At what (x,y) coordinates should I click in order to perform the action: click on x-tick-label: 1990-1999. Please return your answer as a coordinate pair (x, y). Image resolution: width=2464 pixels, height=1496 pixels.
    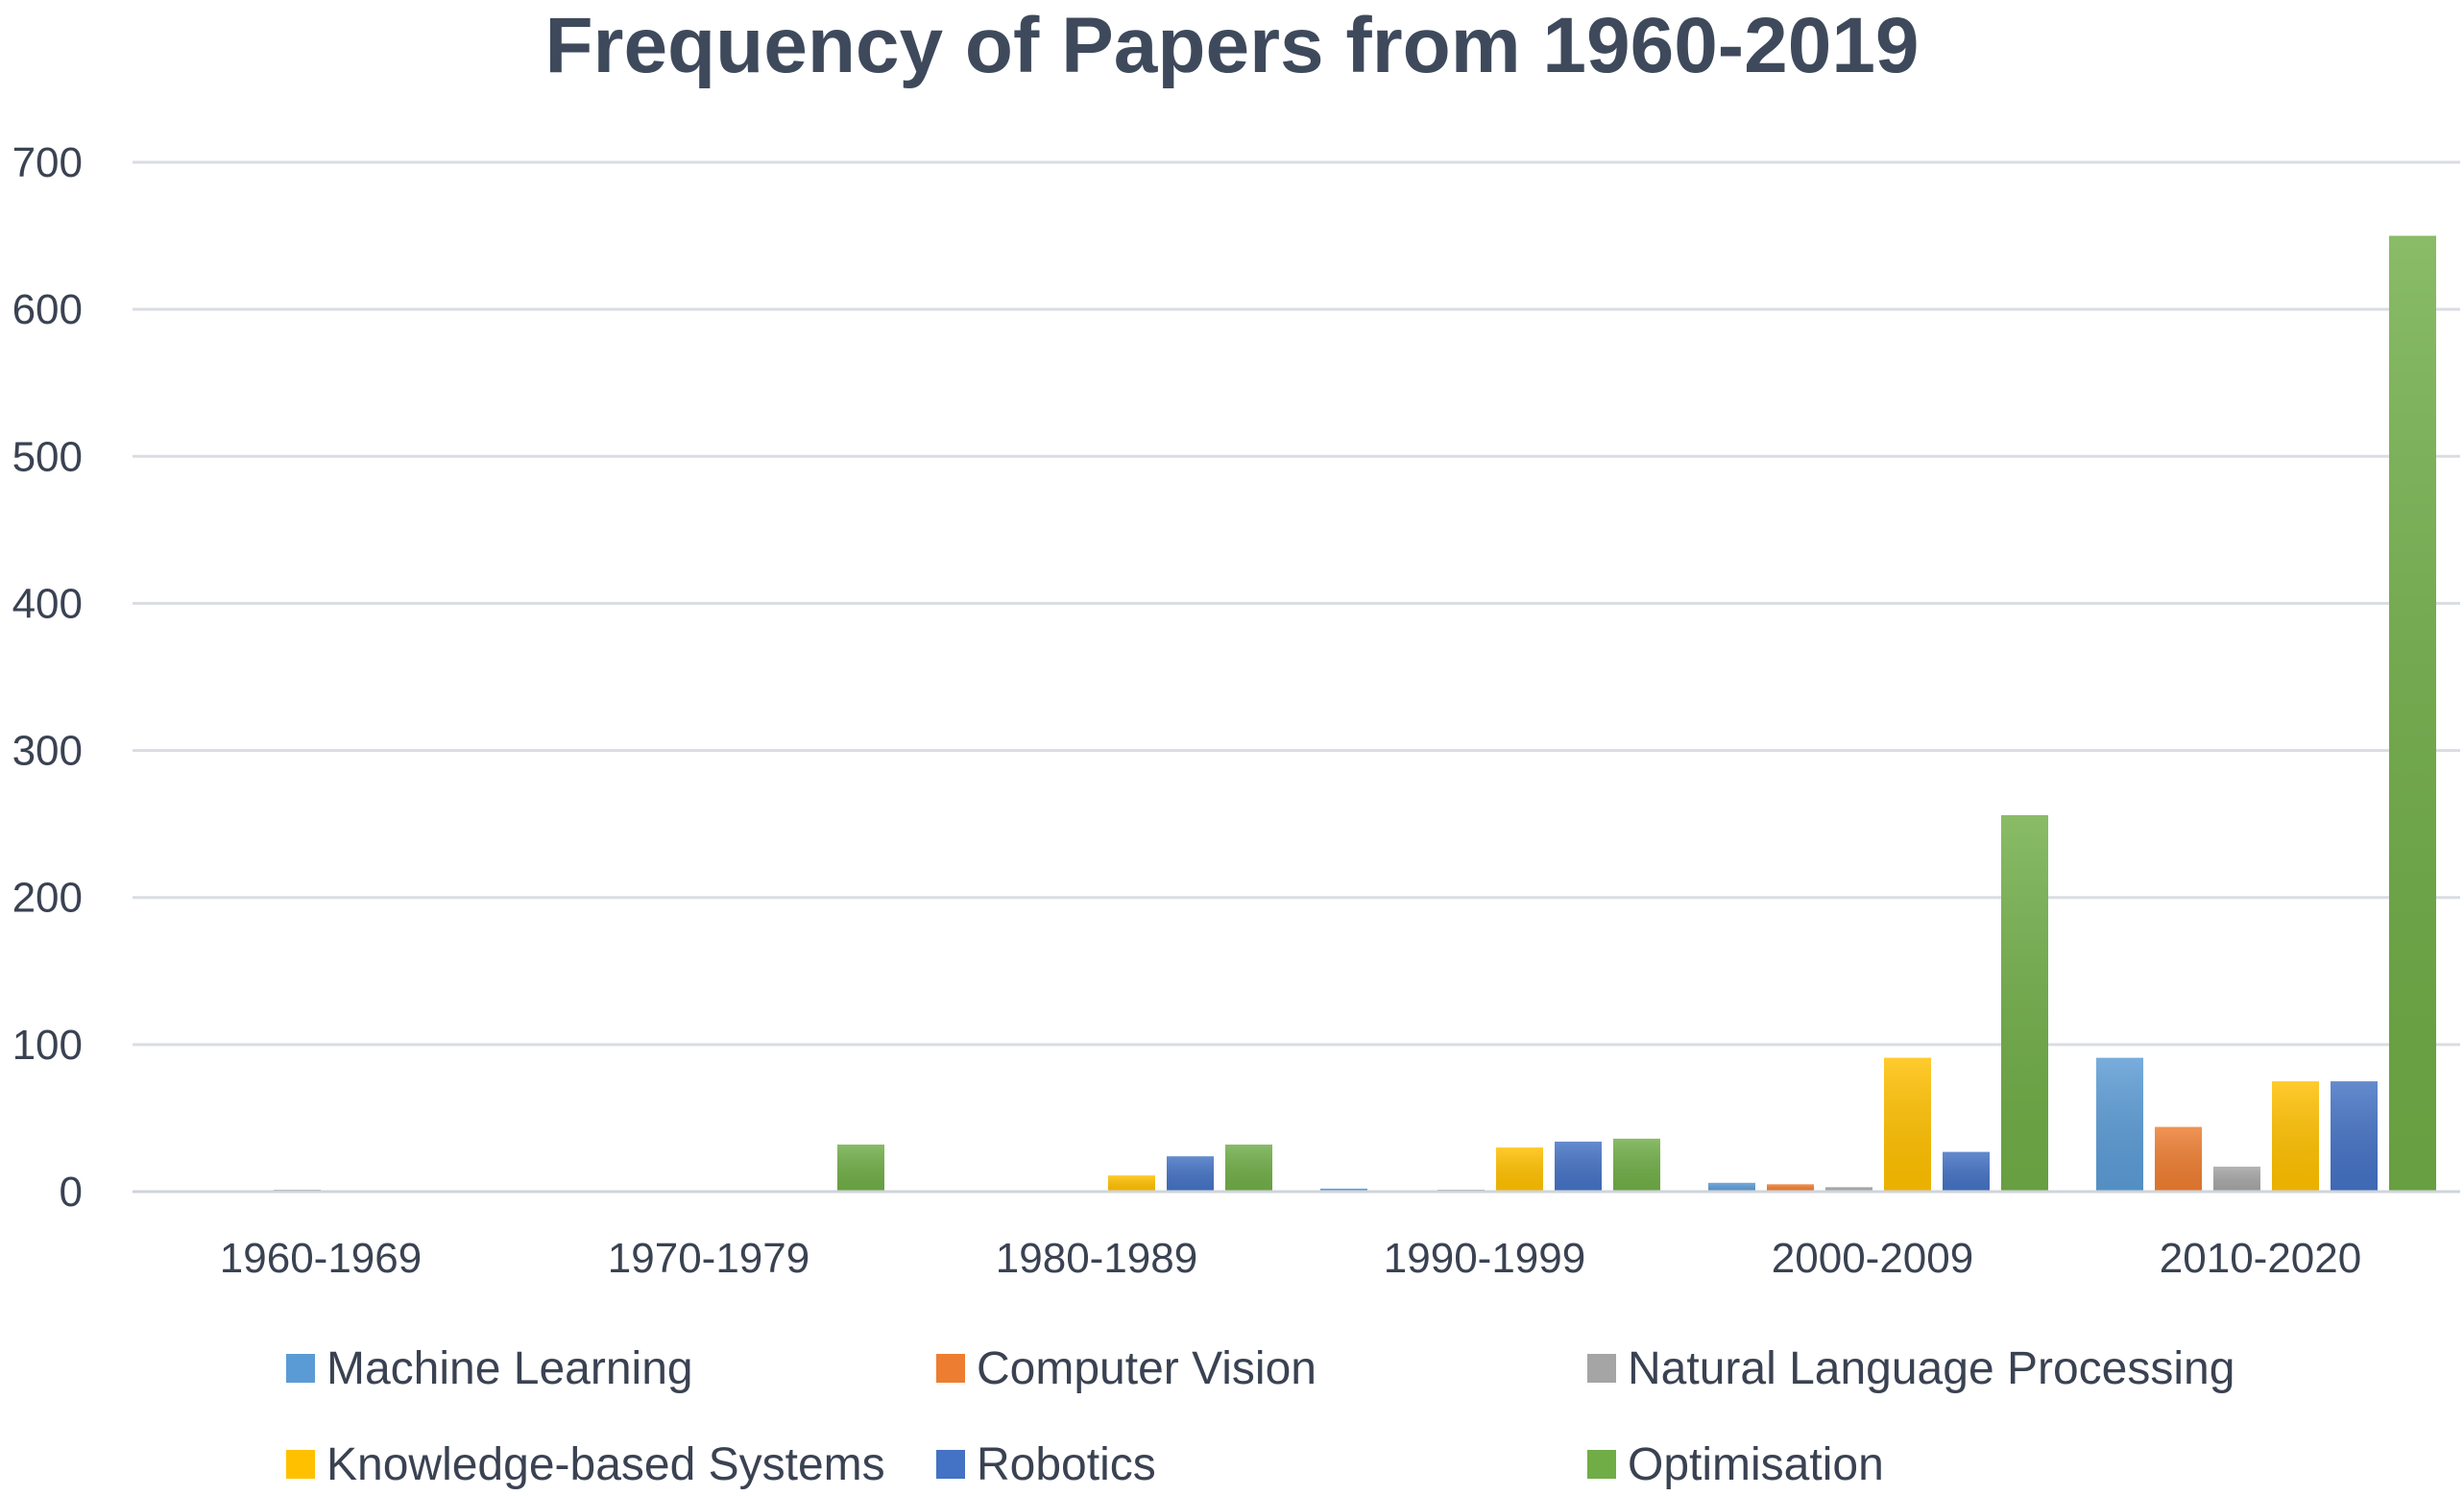
    Looking at the image, I should click on (1485, 1258).